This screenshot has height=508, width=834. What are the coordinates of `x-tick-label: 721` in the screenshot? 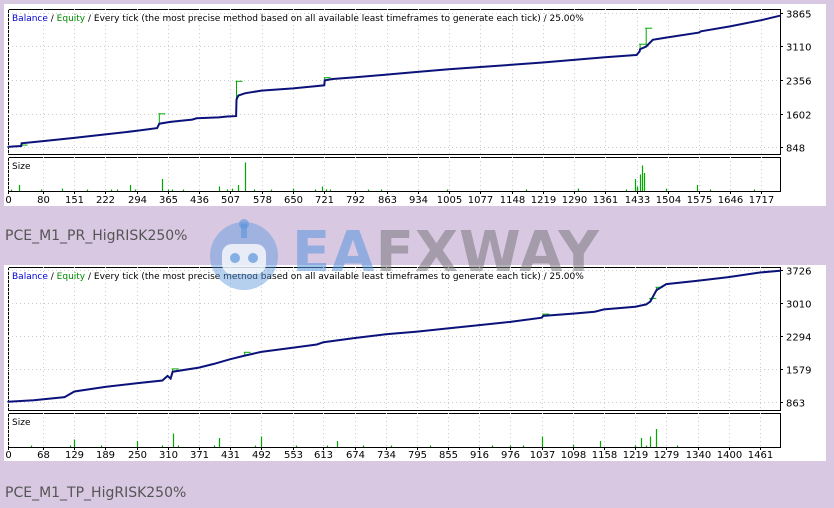 It's located at (324, 200).